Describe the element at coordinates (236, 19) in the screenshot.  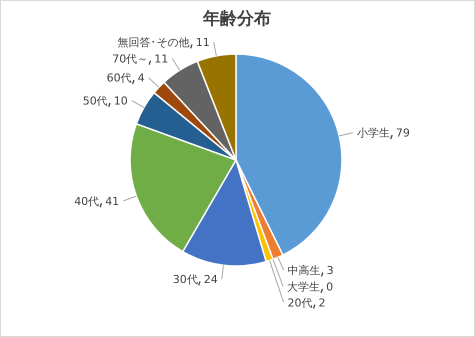
I see `chart-title: 年齢分布` at that location.